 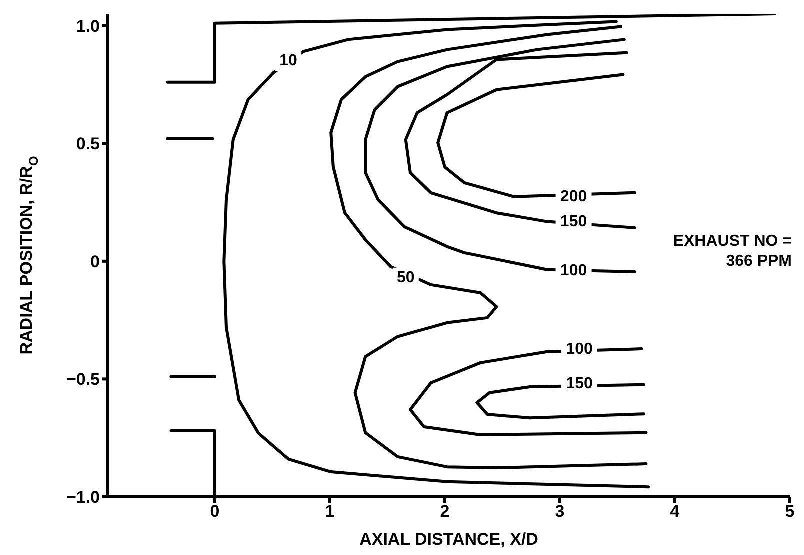 What do you see at coordinates (289, 61) in the screenshot?
I see `annotation: 10` at bounding box center [289, 61].